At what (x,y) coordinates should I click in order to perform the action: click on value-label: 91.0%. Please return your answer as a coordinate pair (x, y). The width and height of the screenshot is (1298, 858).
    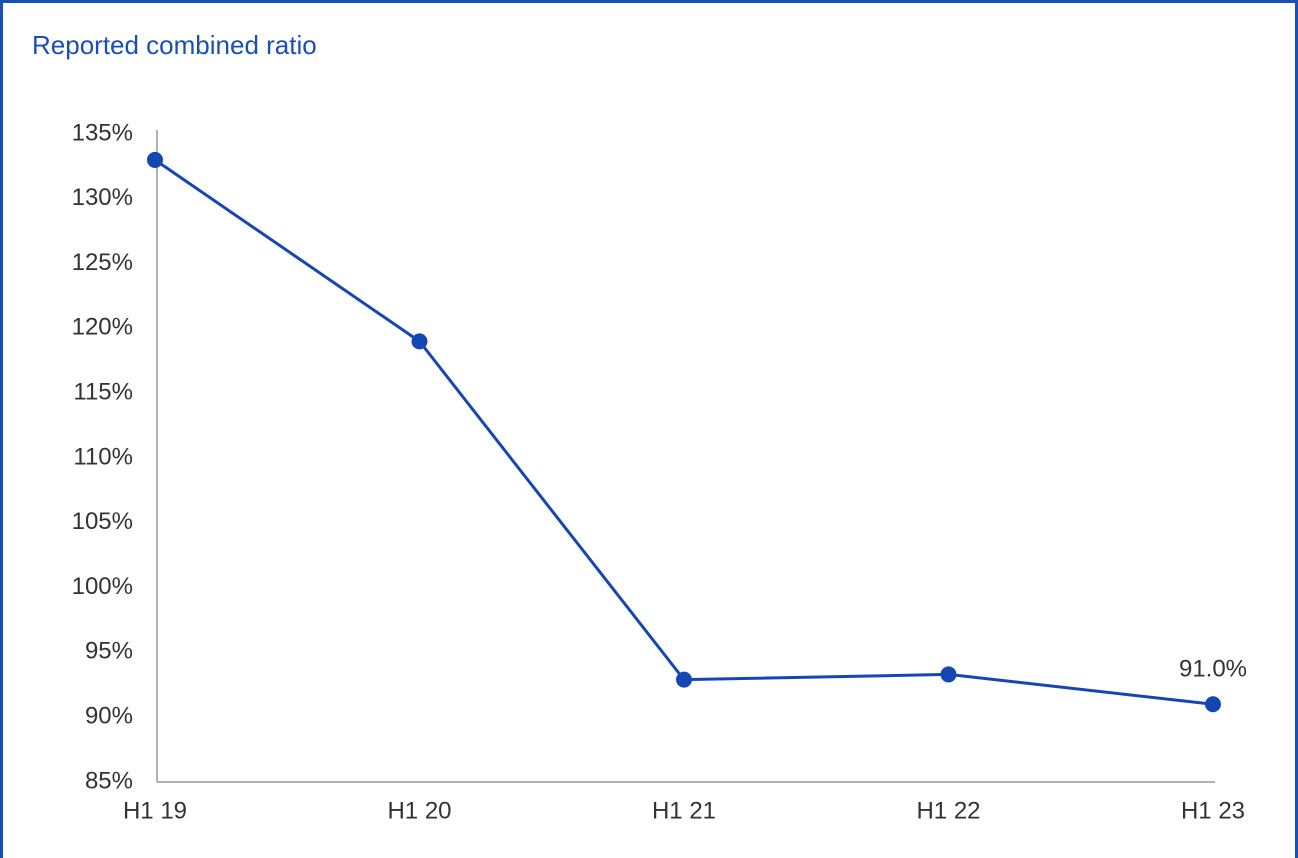
    Looking at the image, I should click on (1213, 669).